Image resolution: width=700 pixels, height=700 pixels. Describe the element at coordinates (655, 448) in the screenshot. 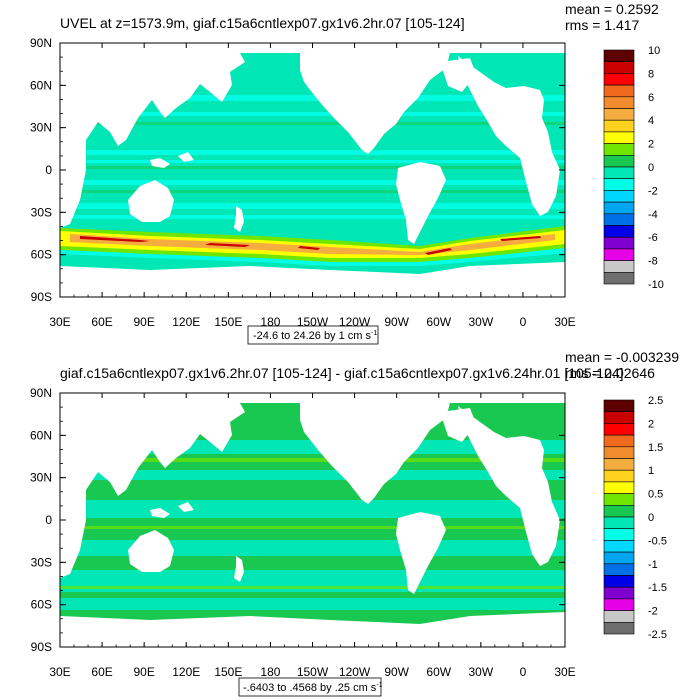

I see `colorbar-label: 1.5` at that location.